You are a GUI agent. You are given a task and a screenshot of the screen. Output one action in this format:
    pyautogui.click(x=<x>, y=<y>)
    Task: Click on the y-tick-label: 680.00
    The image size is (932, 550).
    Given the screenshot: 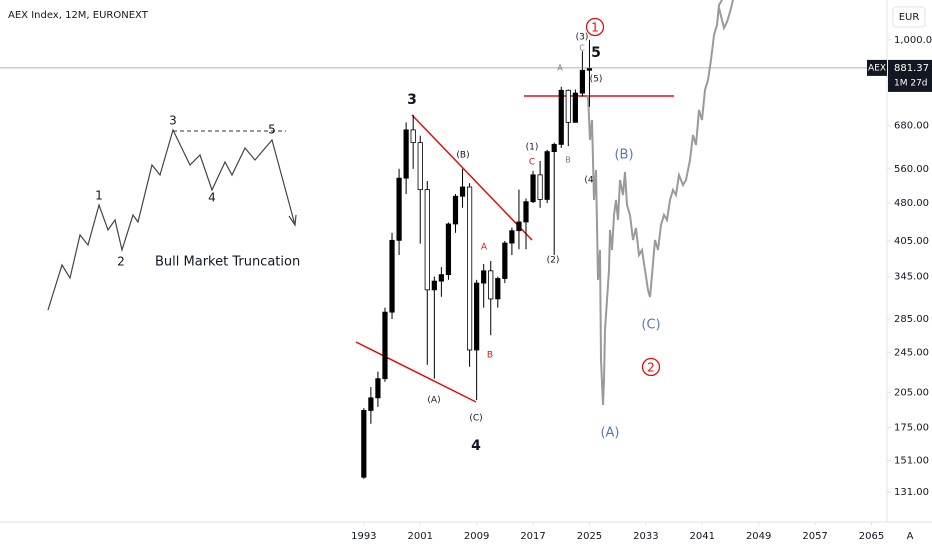 What is the action you would take?
    pyautogui.click(x=911, y=126)
    